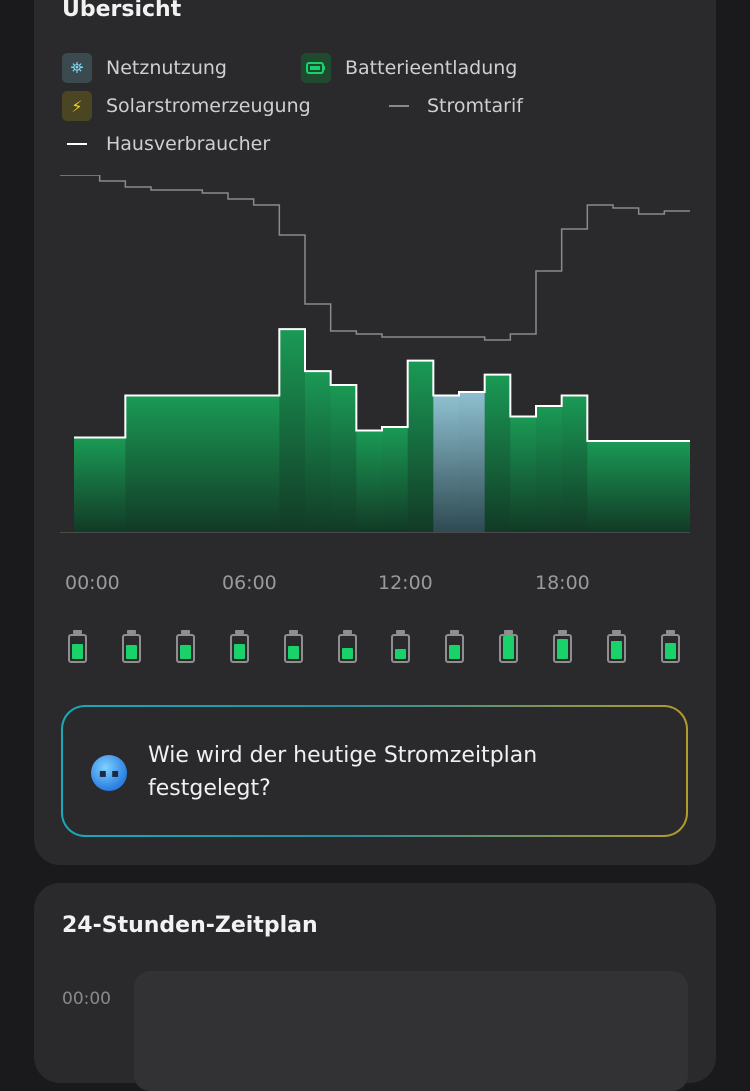 Image resolution: width=750 pixels, height=1091 pixels. I want to click on x-tick-0000: 00:00, so click(92, 583).